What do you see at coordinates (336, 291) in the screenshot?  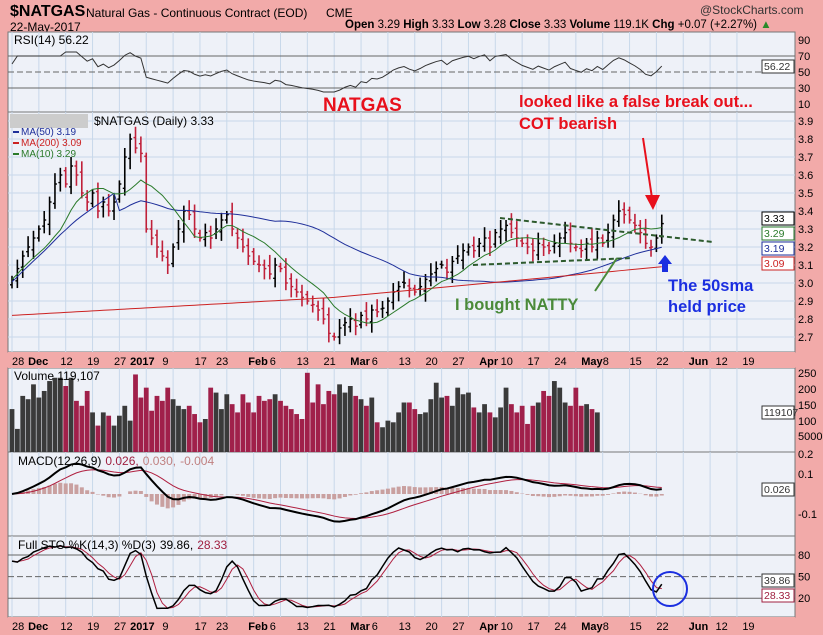 I see `ma200-line` at bounding box center [336, 291].